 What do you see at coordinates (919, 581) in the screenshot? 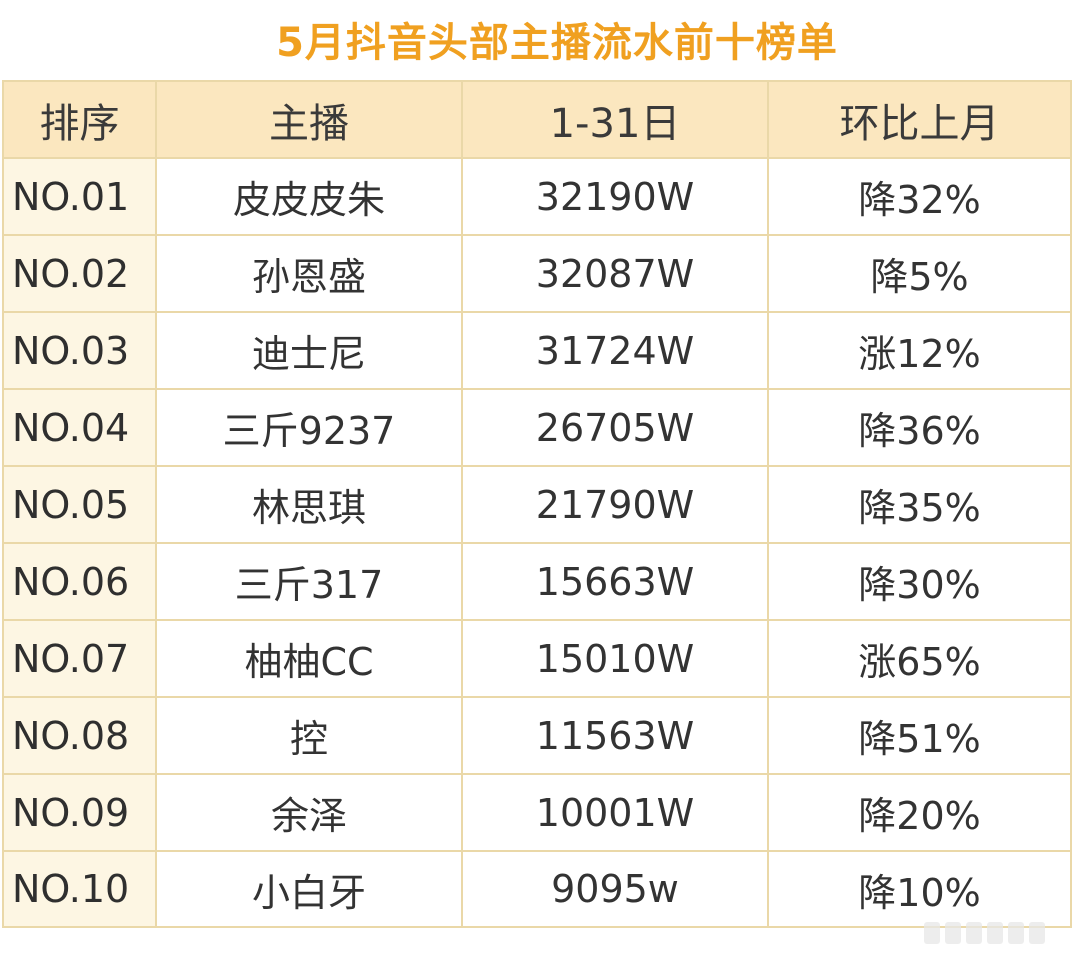
I see `mom-cell: 降30%` at bounding box center [919, 581].